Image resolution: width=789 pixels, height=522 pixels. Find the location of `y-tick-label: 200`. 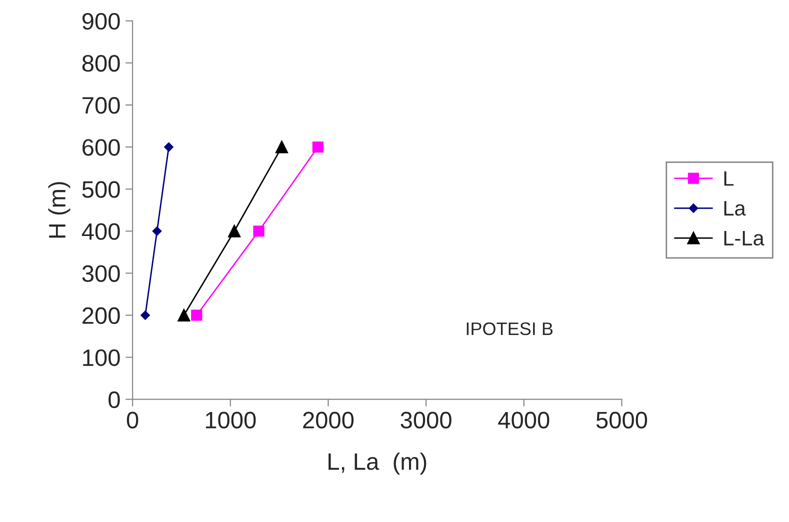

y-tick-label: 200 is located at coordinates (101, 315).